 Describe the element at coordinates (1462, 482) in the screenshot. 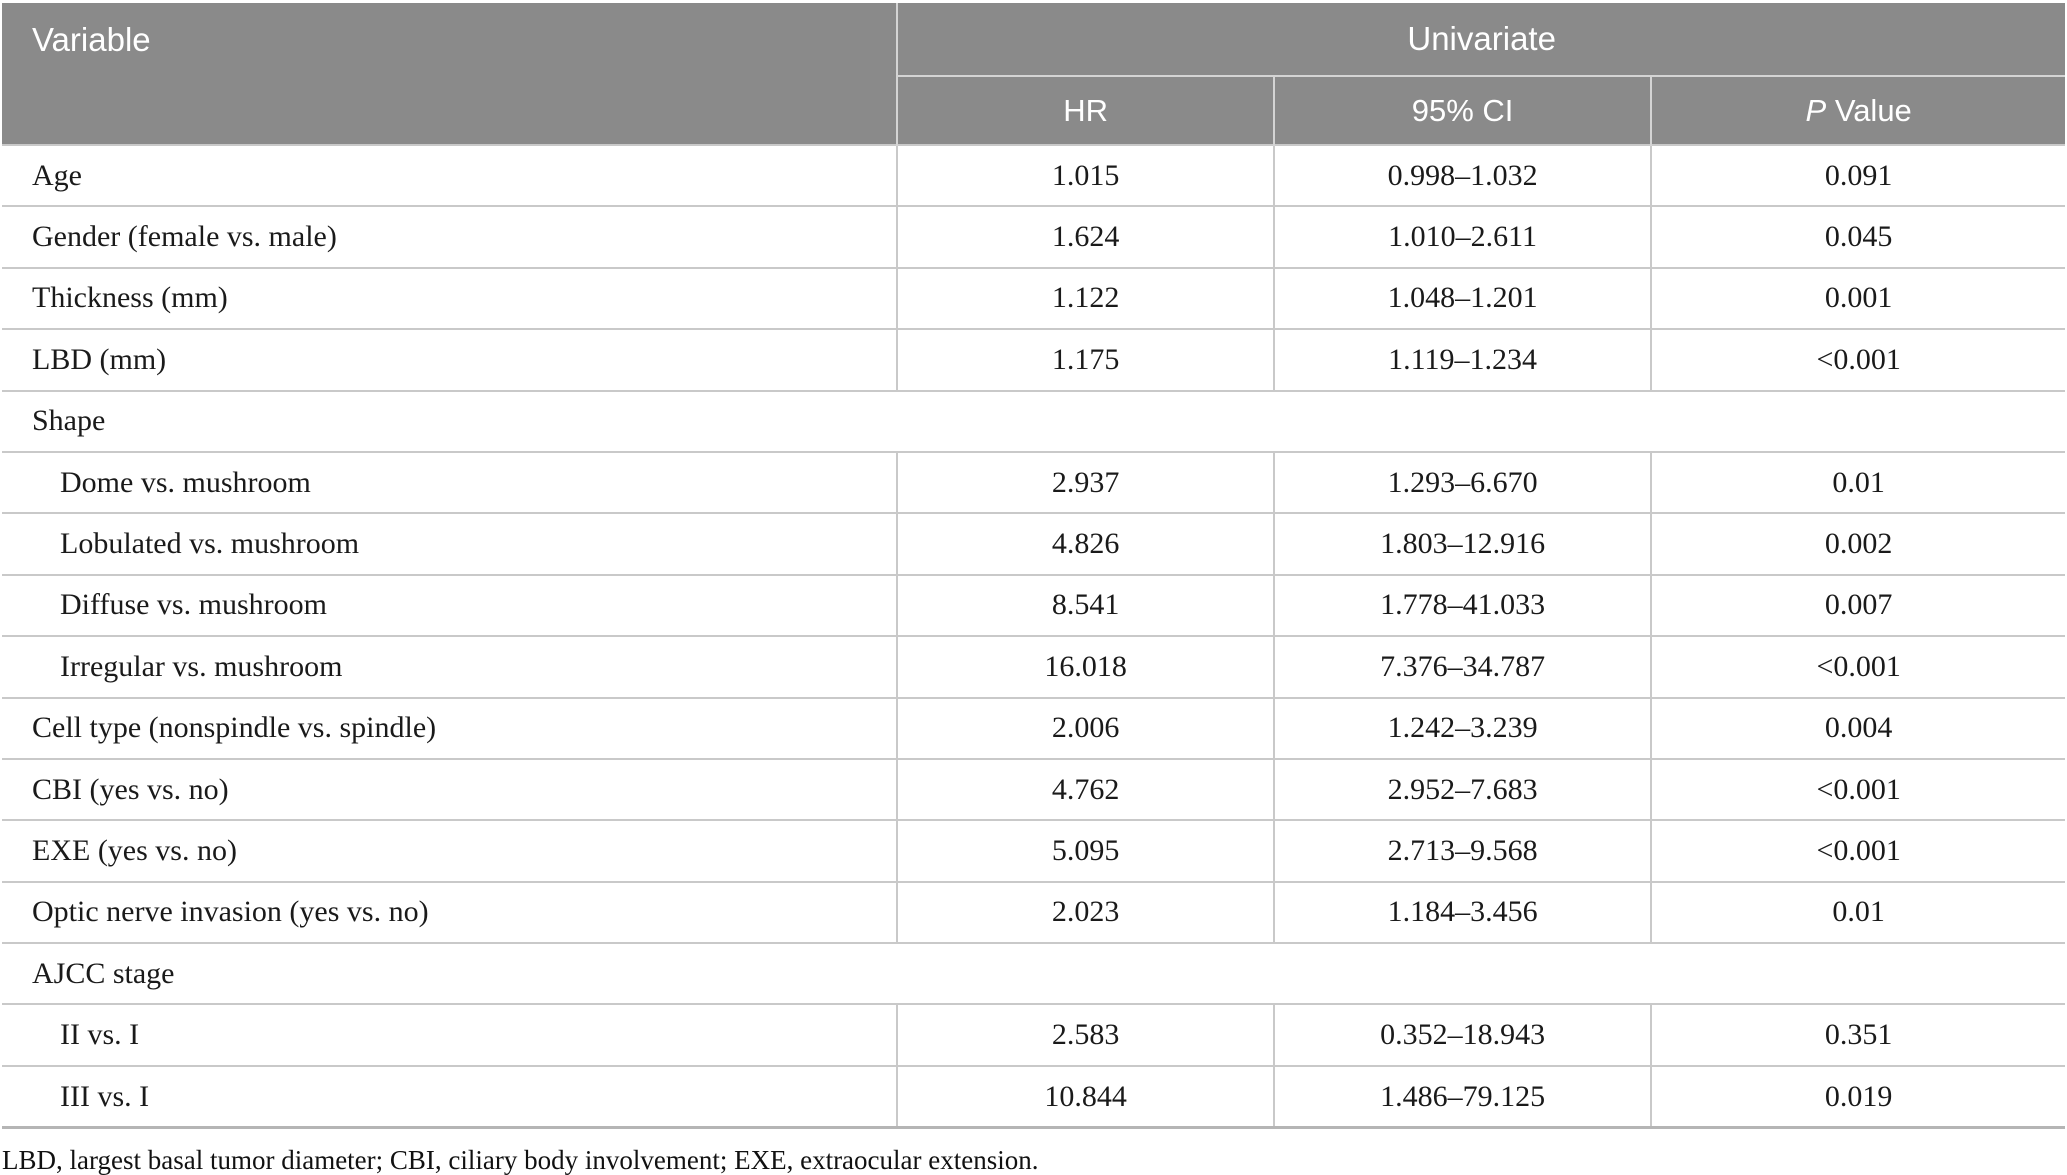

I see `ci-cell: 1.293–6.670` at that location.